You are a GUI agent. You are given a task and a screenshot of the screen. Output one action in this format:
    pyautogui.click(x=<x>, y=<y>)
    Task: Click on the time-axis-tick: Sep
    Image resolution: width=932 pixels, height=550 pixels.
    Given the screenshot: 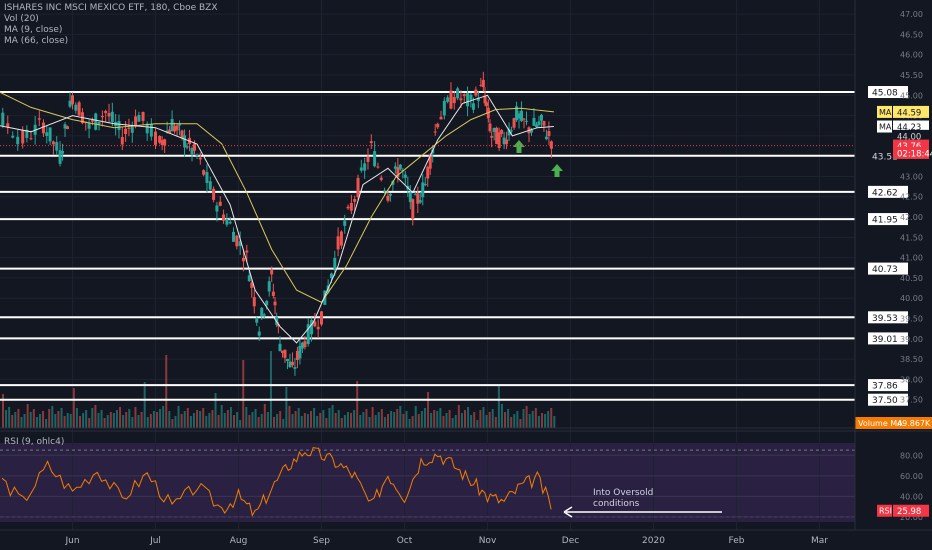 What is the action you would take?
    pyautogui.click(x=321, y=541)
    